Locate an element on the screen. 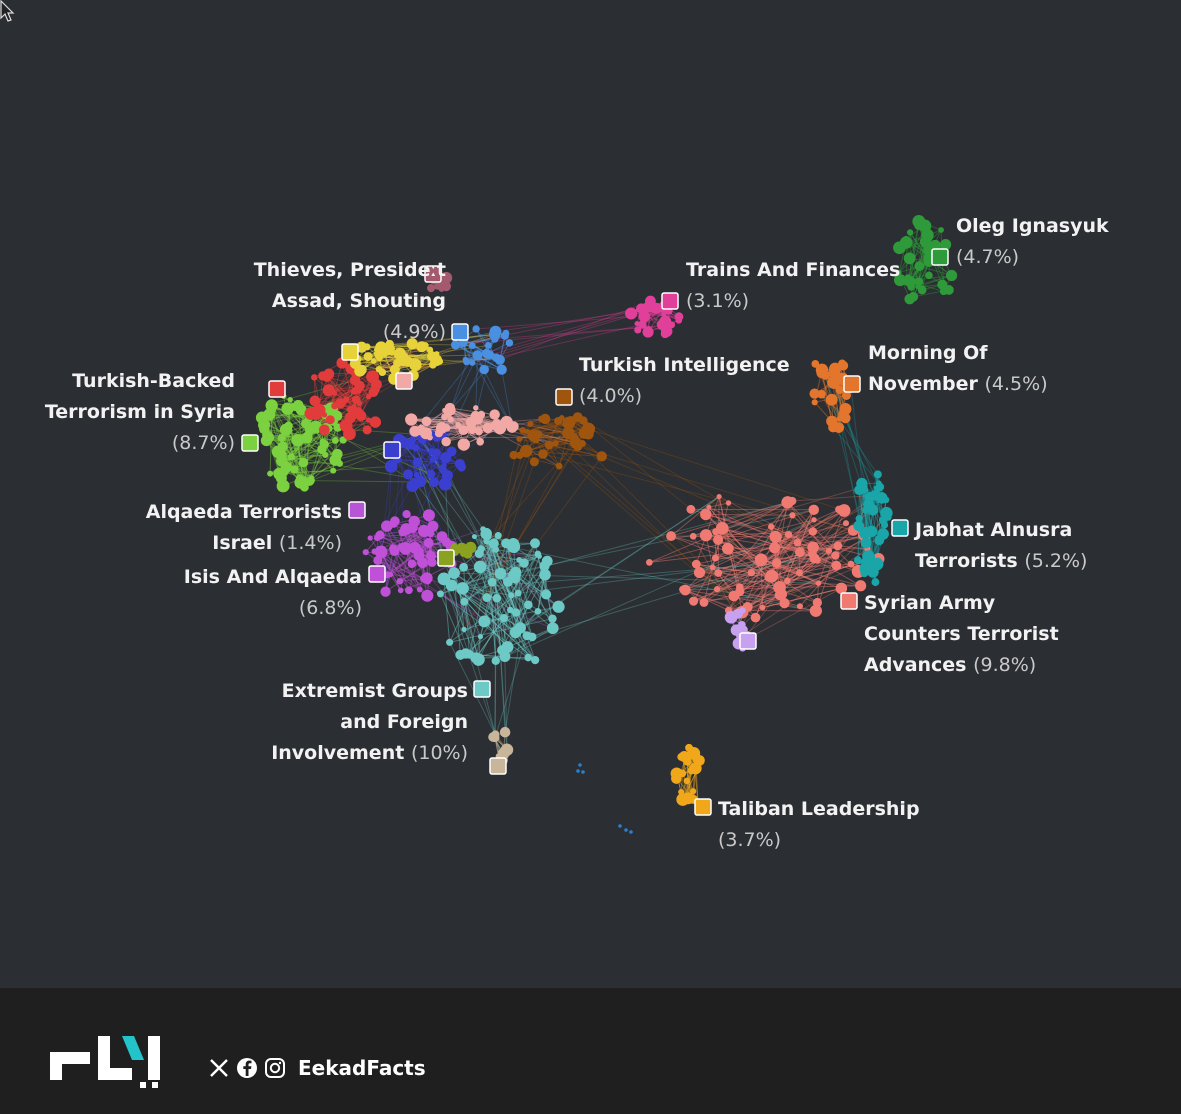 This screenshot has height=1114, width=1181. label-turkish-intel: Turkish Intelligence is located at coordinates (684, 365).